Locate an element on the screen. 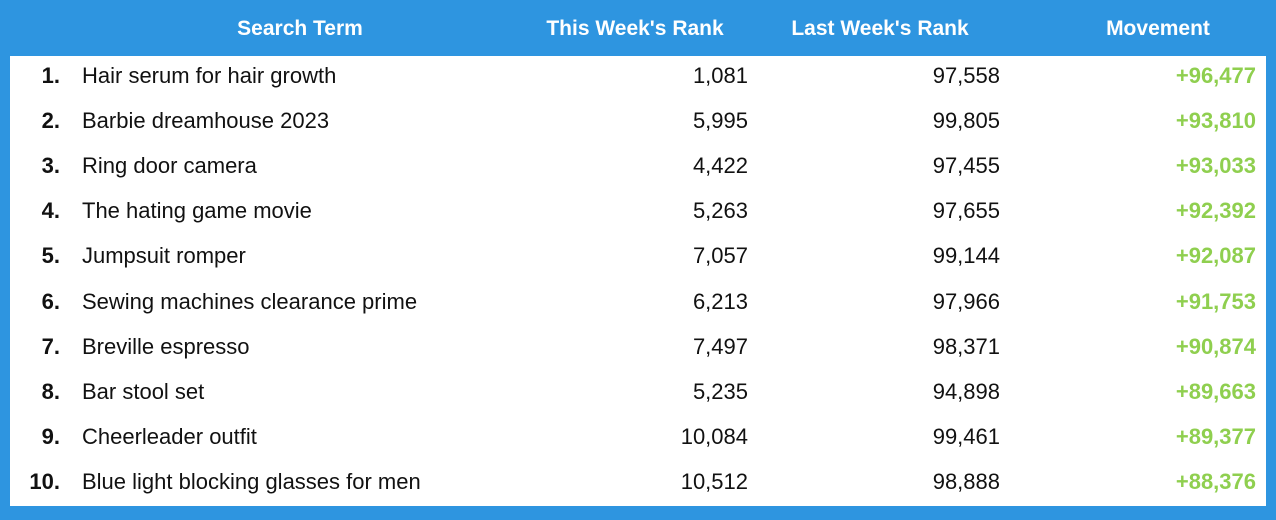 This screenshot has height=520, width=1276. movement: +88,376 is located at coordinates (1215, 481).